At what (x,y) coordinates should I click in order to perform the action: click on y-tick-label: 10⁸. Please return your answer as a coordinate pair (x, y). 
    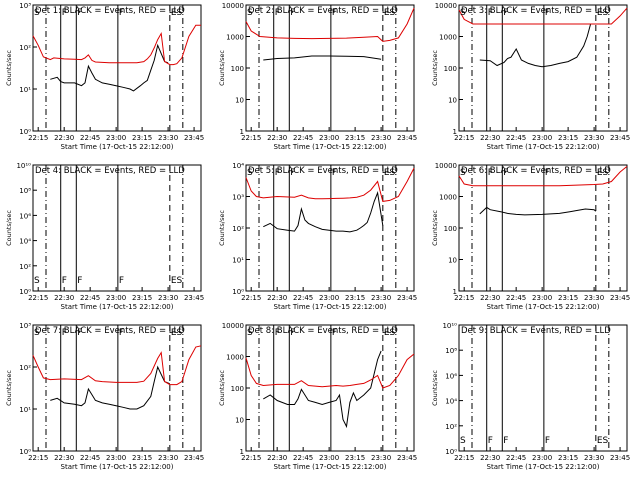
    Looking at the image, I should click on (25, 191).